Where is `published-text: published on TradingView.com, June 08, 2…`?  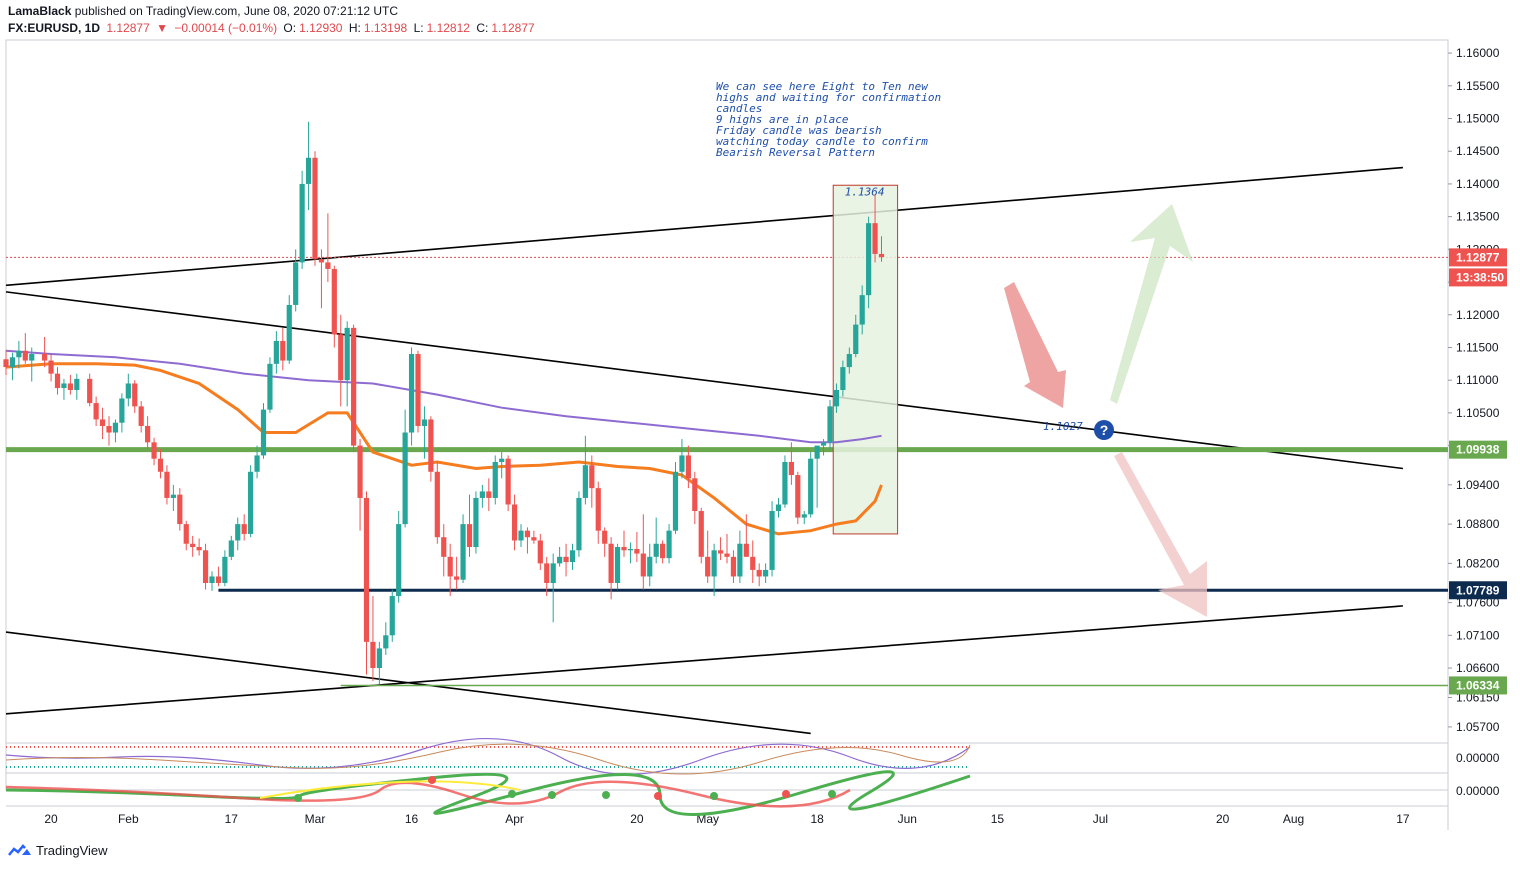
published-text: published on TradingView.com, June 08, 2… is located at coordinates (236, 11).